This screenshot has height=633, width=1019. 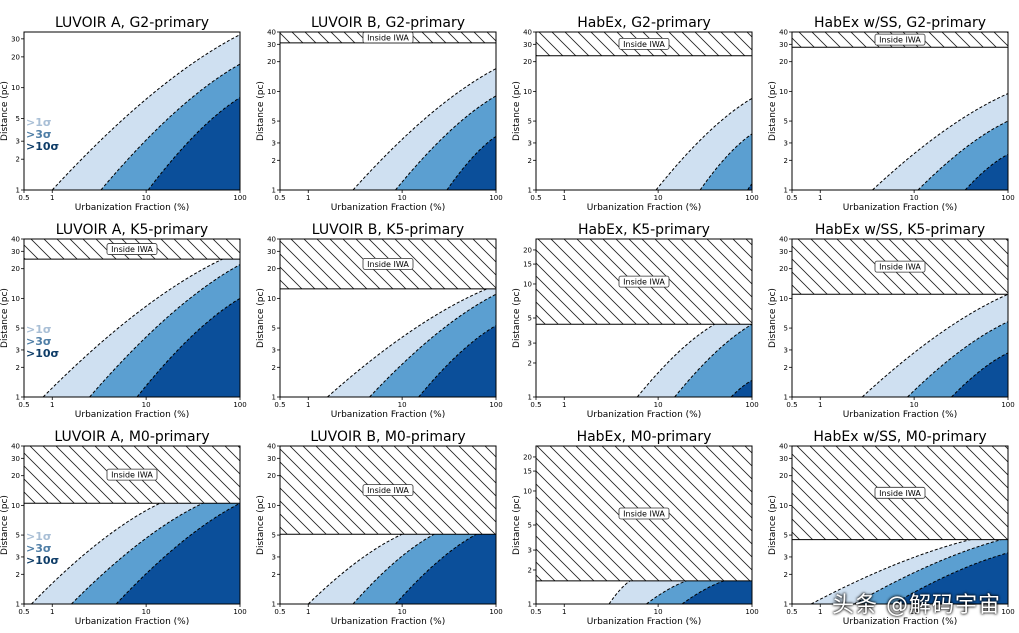 I want to click on subplot-title: LUVOIR A, M0-primary, so click(x=131, y=437).